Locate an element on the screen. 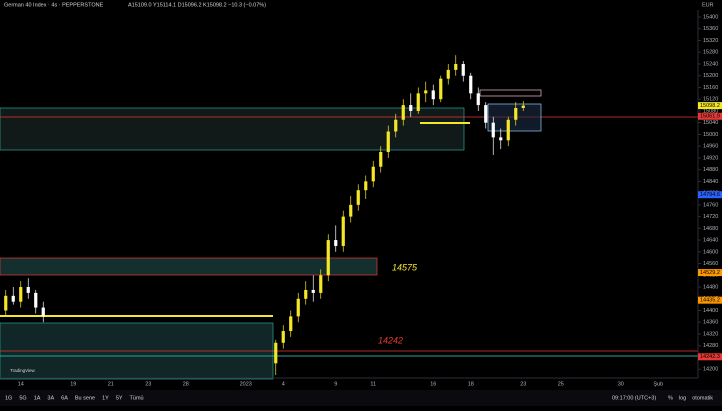  range-button: 3A is located at coordinates (50, 398).